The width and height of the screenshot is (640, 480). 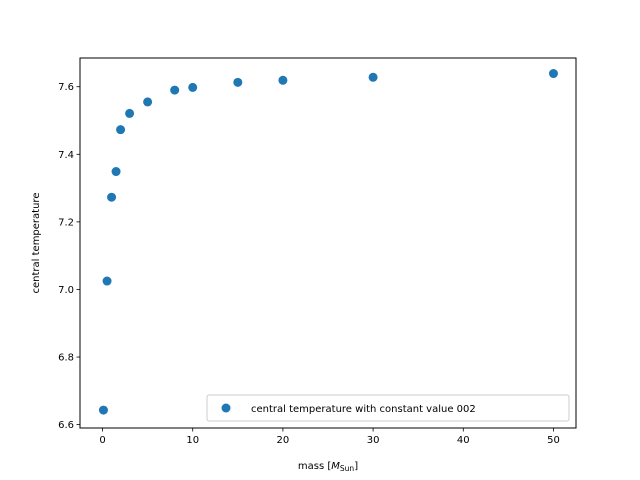 I want to click on x-axis-label-symbol: M, so click(x=335, y=466).